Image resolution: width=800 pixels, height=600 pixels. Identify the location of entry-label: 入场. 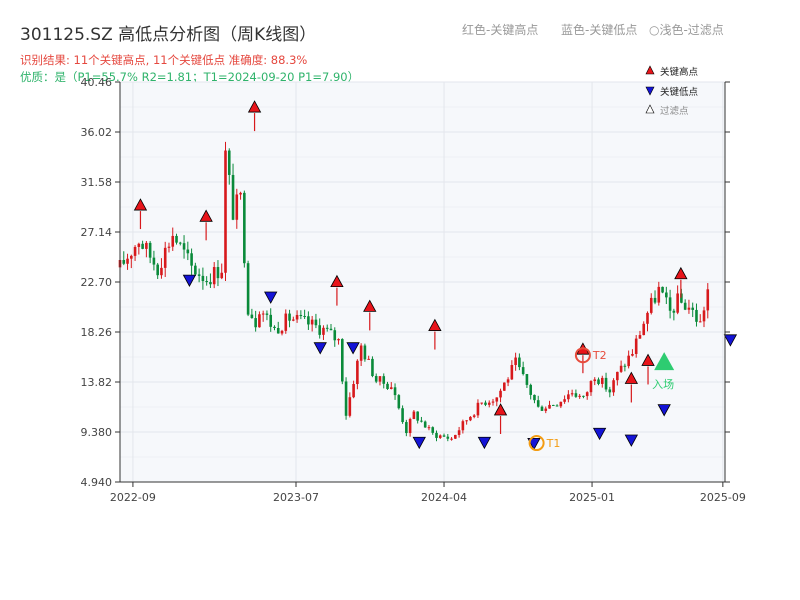
(663, 384).